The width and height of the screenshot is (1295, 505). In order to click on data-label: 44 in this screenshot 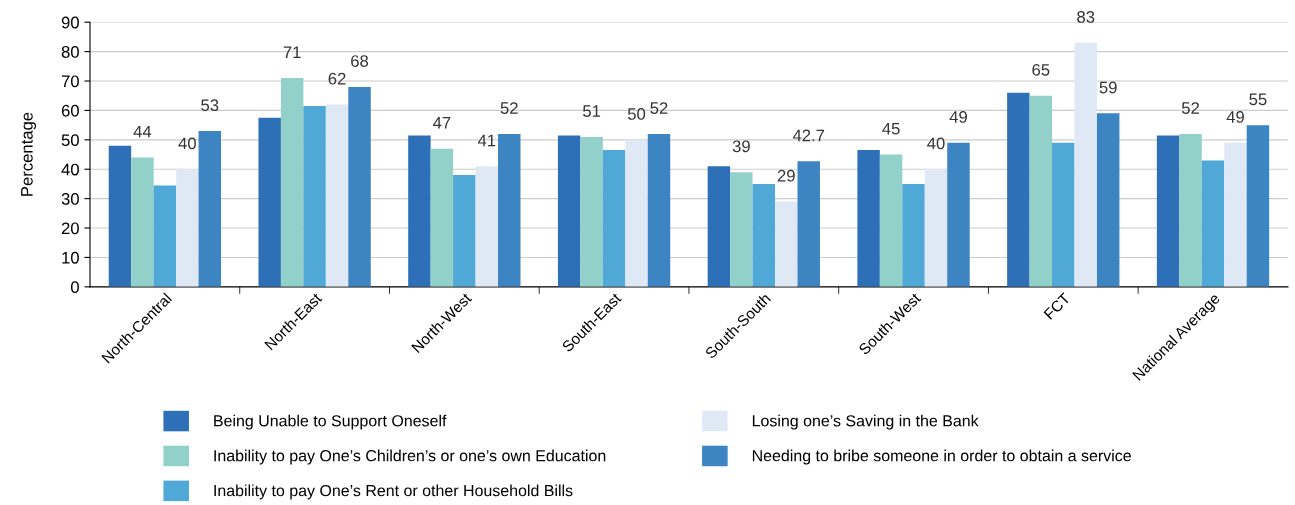, I will do `click(142, 131)`.